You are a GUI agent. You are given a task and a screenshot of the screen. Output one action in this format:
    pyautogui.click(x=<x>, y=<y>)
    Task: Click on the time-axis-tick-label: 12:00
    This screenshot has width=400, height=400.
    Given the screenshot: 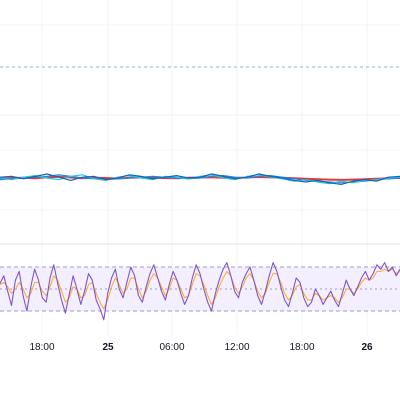 What is the action you would take?
    pyautogui.click(x=236, y=347)
    